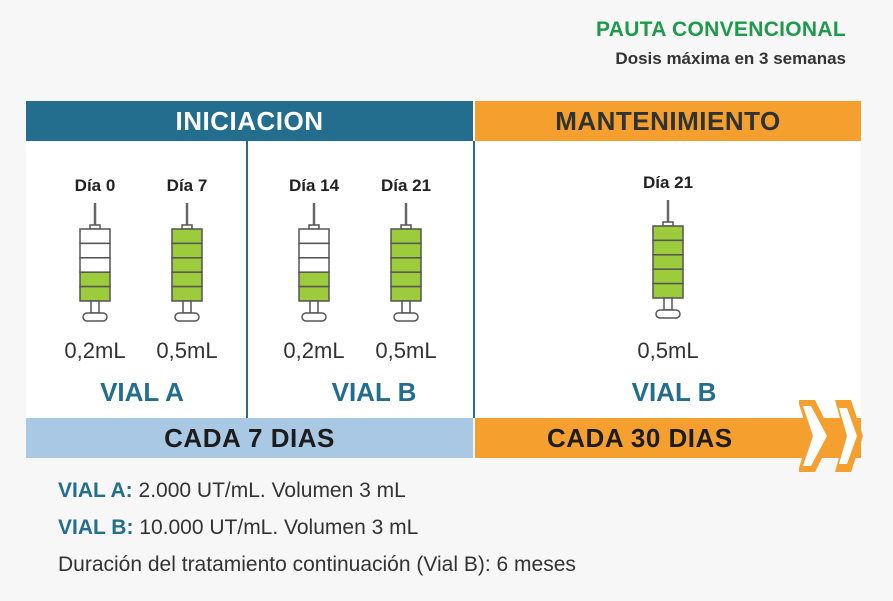 This screenshot has height=601, width=893. What do you see at coordinates (360, 279) in the screenshot?
I see `vial-b-panel` at bounding box center [360, 279].